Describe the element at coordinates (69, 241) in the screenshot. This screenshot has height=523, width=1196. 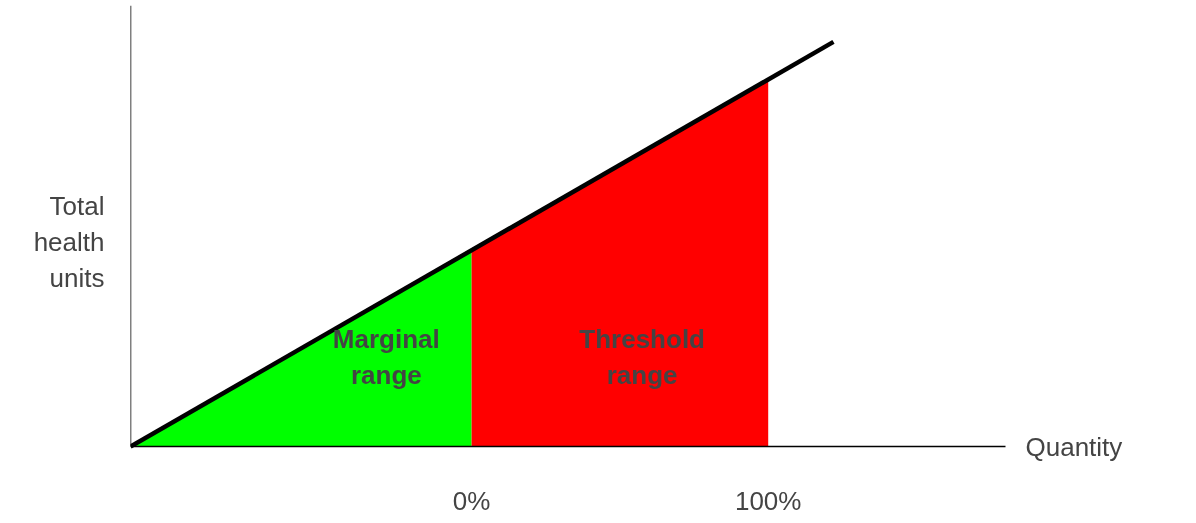
I see `y-axis-title: Total health units` at that location.